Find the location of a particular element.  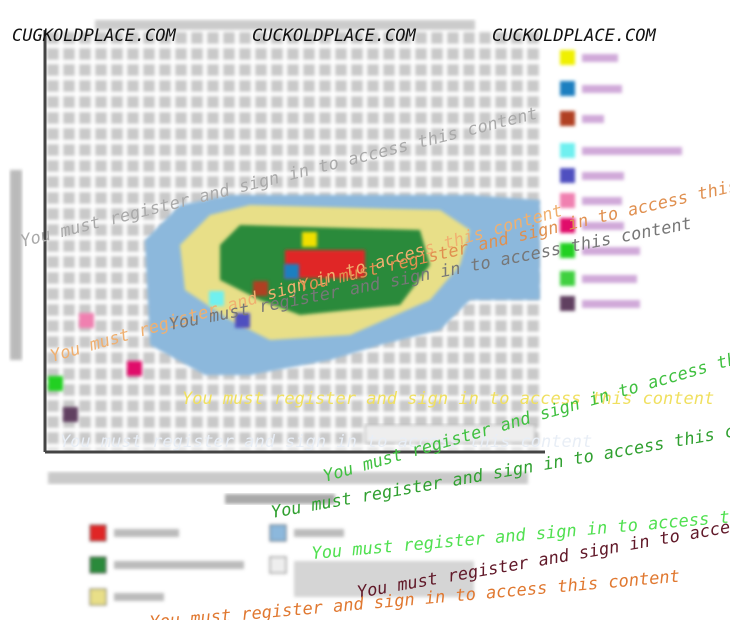

site-watermark: CUGKOLDPLACE.COM is located at coordinates (94, 36).